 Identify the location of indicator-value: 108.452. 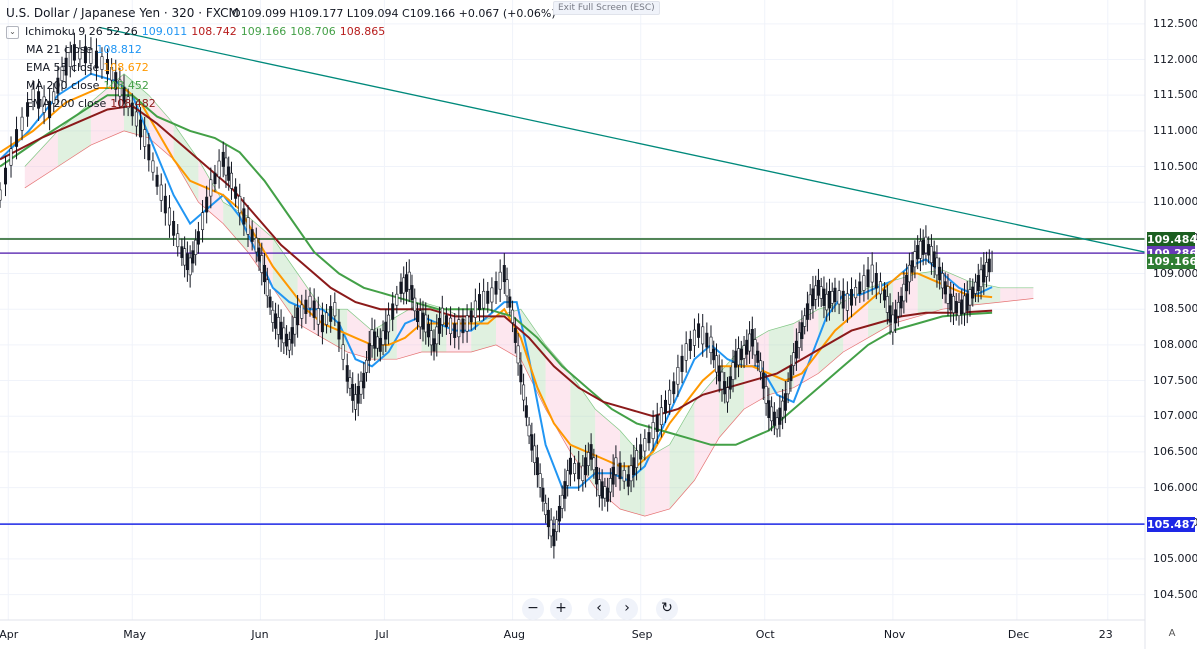
(126, 85).